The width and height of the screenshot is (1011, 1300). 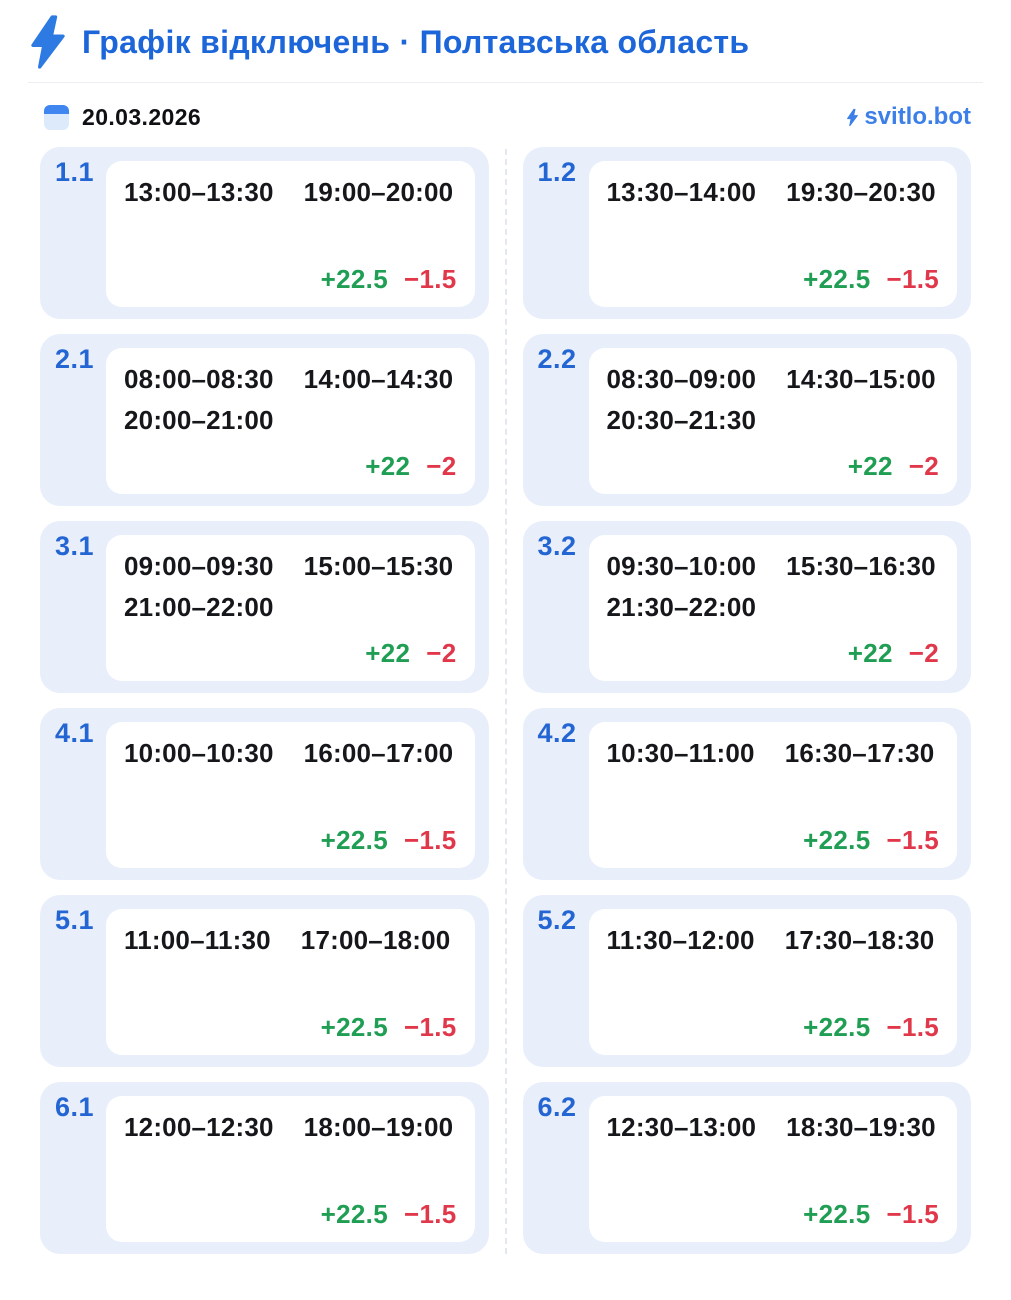 I want to click on outage-intervals: 09:30–10:00 15:30–16:30 21:30–22:00, so click(x=773, y=587).